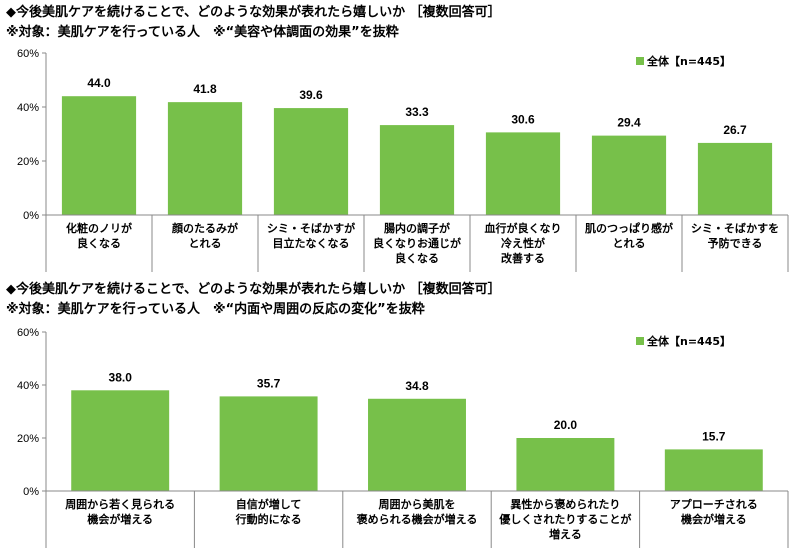 Image resolution: width=800 pixels, height=551 pixels. What do you see at coordinates (269, 383) in the screenshot?
I see `data-label: 35.7` at bounding box center [269, 383].